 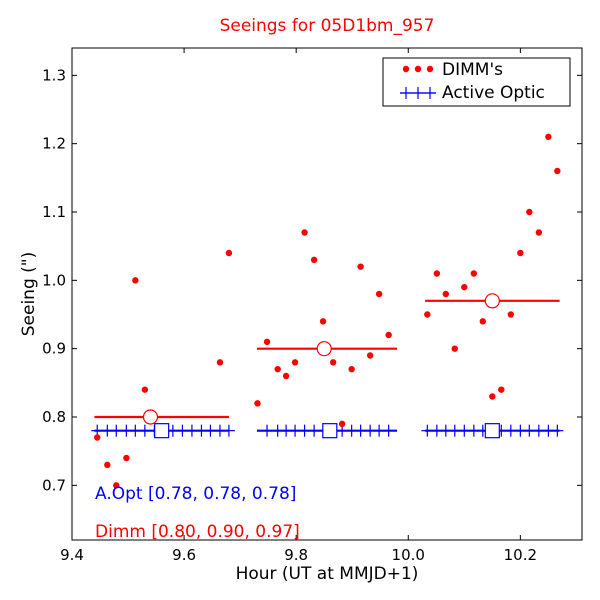 I want to click on legend-ao-label: Active Optic, so click(x=493, y=93).